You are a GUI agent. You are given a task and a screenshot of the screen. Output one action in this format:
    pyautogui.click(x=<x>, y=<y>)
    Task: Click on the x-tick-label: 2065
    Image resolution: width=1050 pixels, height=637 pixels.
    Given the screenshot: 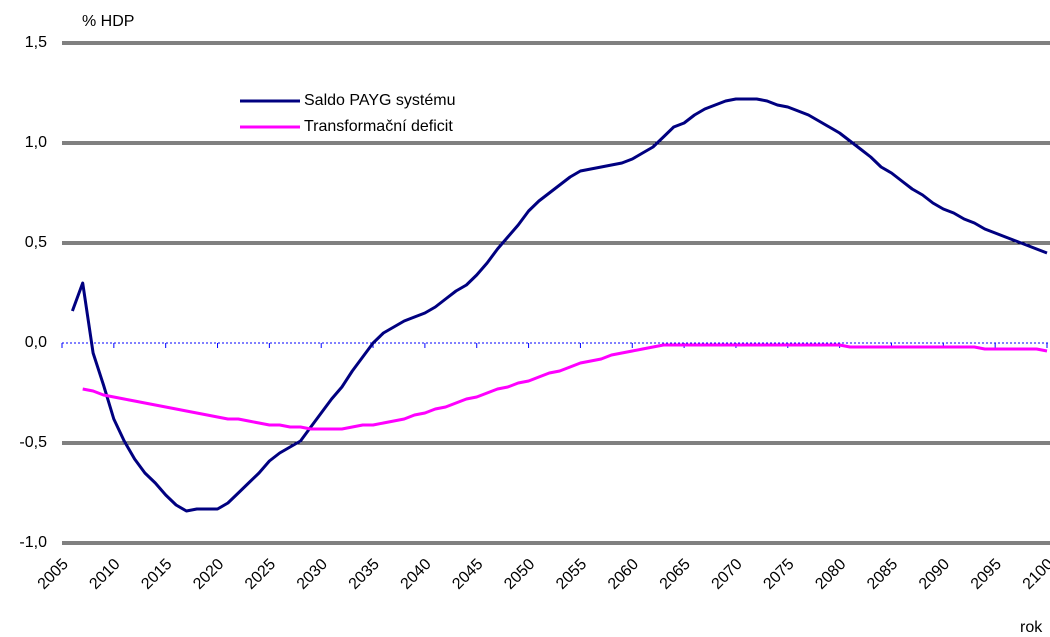 What is the action you would take?
    pyautogui.click(x=675, y=574)
    